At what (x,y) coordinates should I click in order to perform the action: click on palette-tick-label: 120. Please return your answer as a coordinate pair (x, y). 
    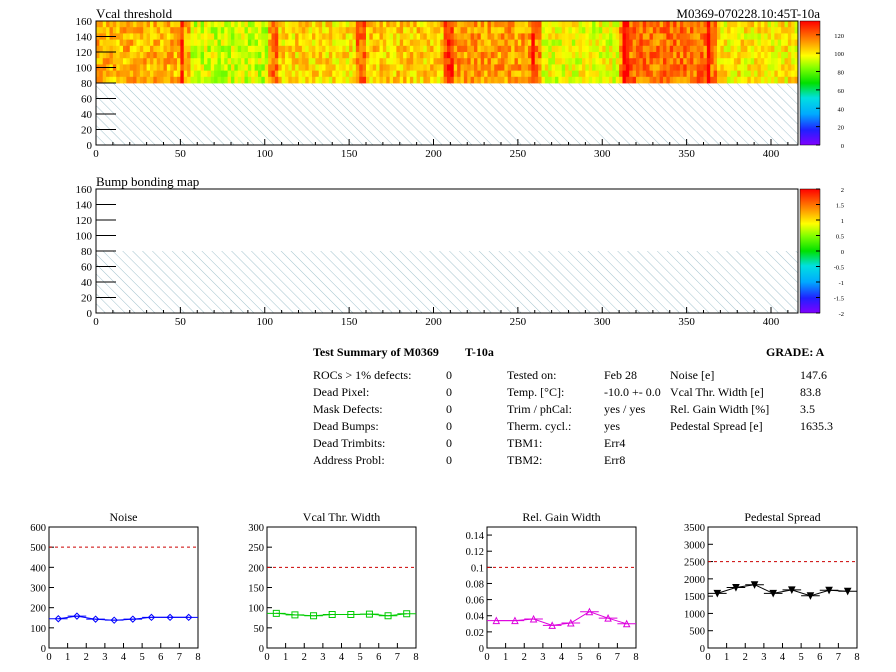
    Looking at the image, I should click on (839, 36).